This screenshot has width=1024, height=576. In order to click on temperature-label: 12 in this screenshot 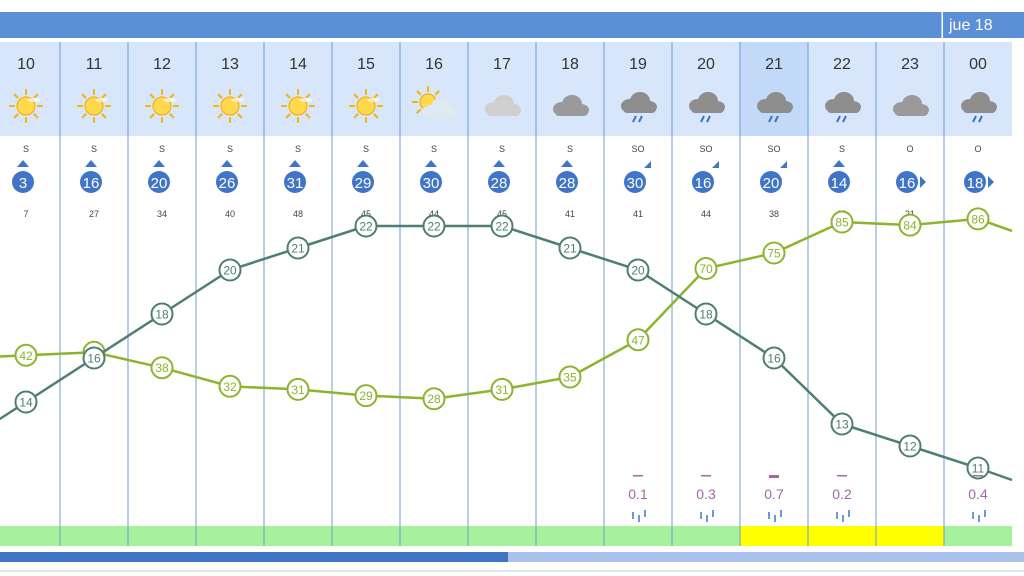, I will do `click(910, 447)`.